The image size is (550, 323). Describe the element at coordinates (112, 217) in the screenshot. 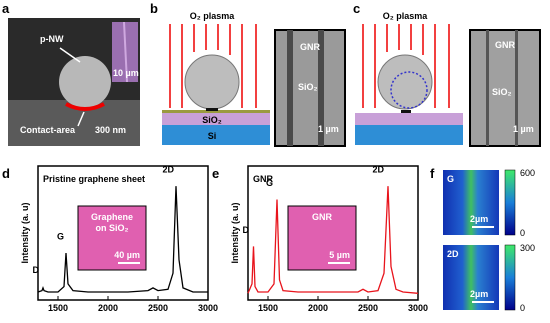

I see `inset-label: Graphene` at that location.